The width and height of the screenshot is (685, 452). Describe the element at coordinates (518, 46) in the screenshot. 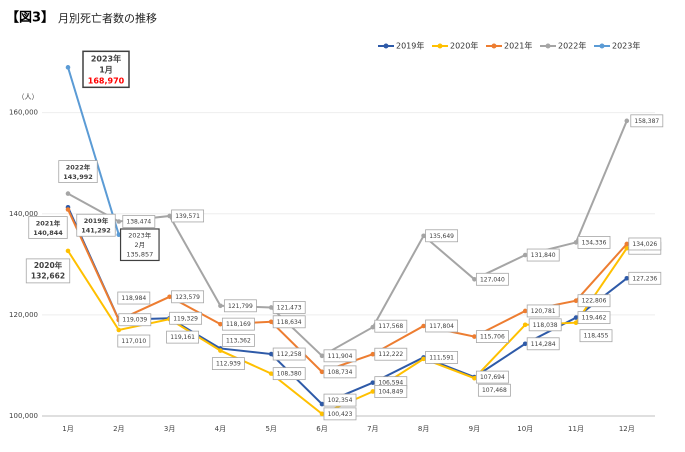

I see `legend-label: 2021年` at that location.